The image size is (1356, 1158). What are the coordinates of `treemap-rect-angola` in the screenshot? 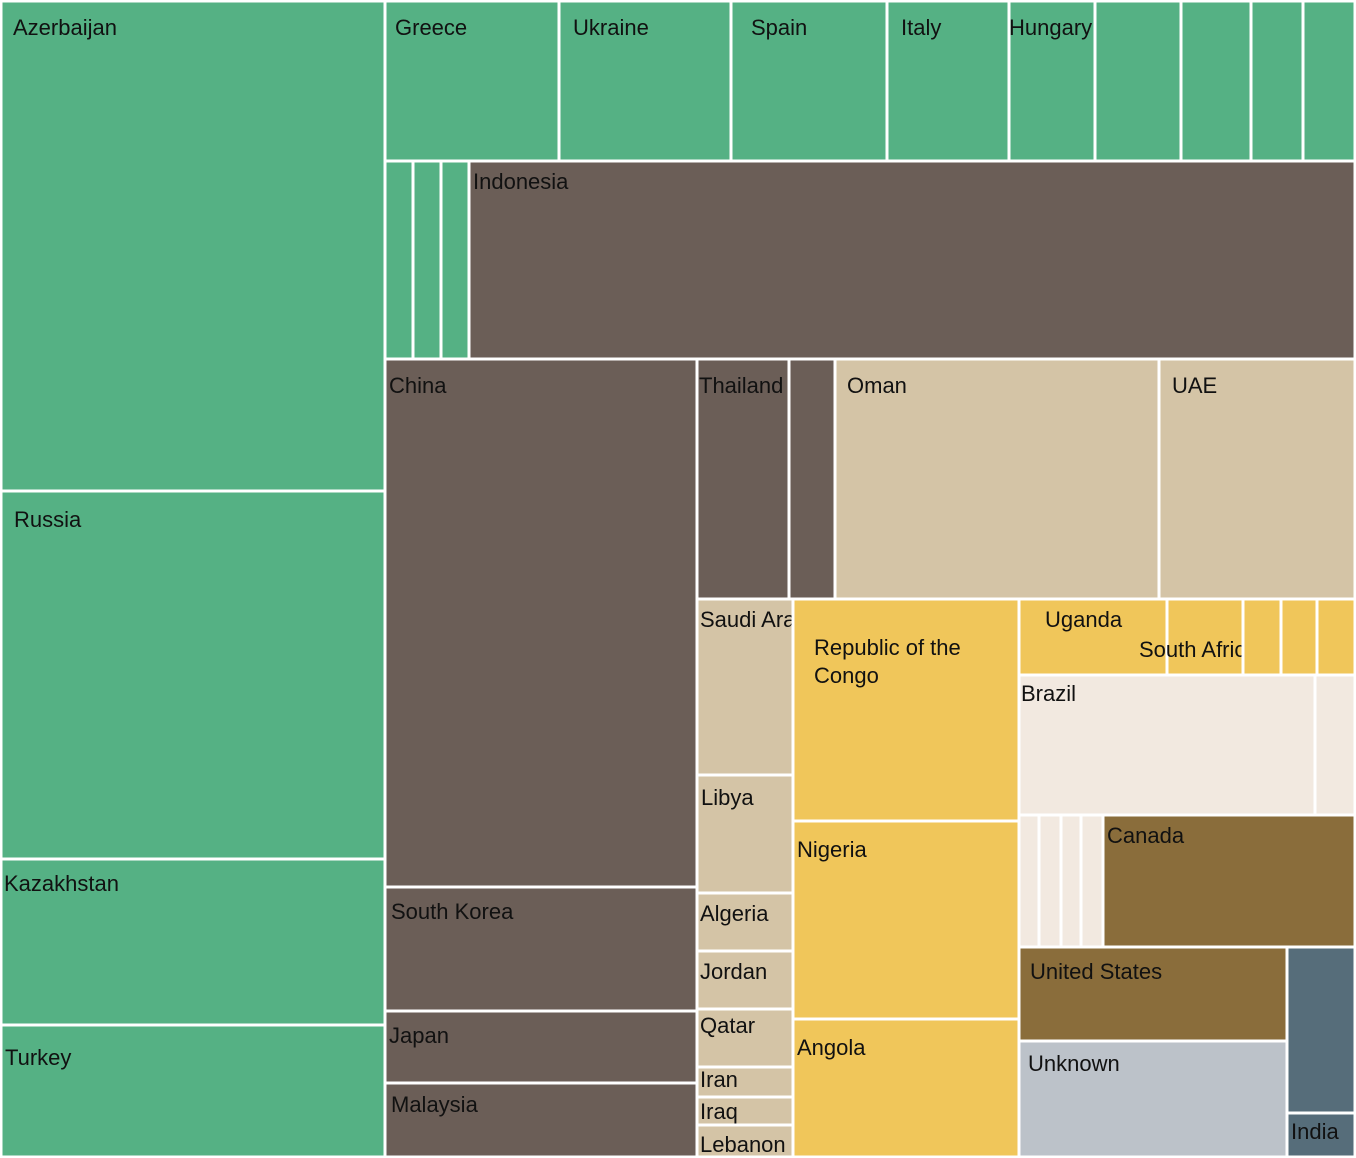 It's located at (906, 1087).